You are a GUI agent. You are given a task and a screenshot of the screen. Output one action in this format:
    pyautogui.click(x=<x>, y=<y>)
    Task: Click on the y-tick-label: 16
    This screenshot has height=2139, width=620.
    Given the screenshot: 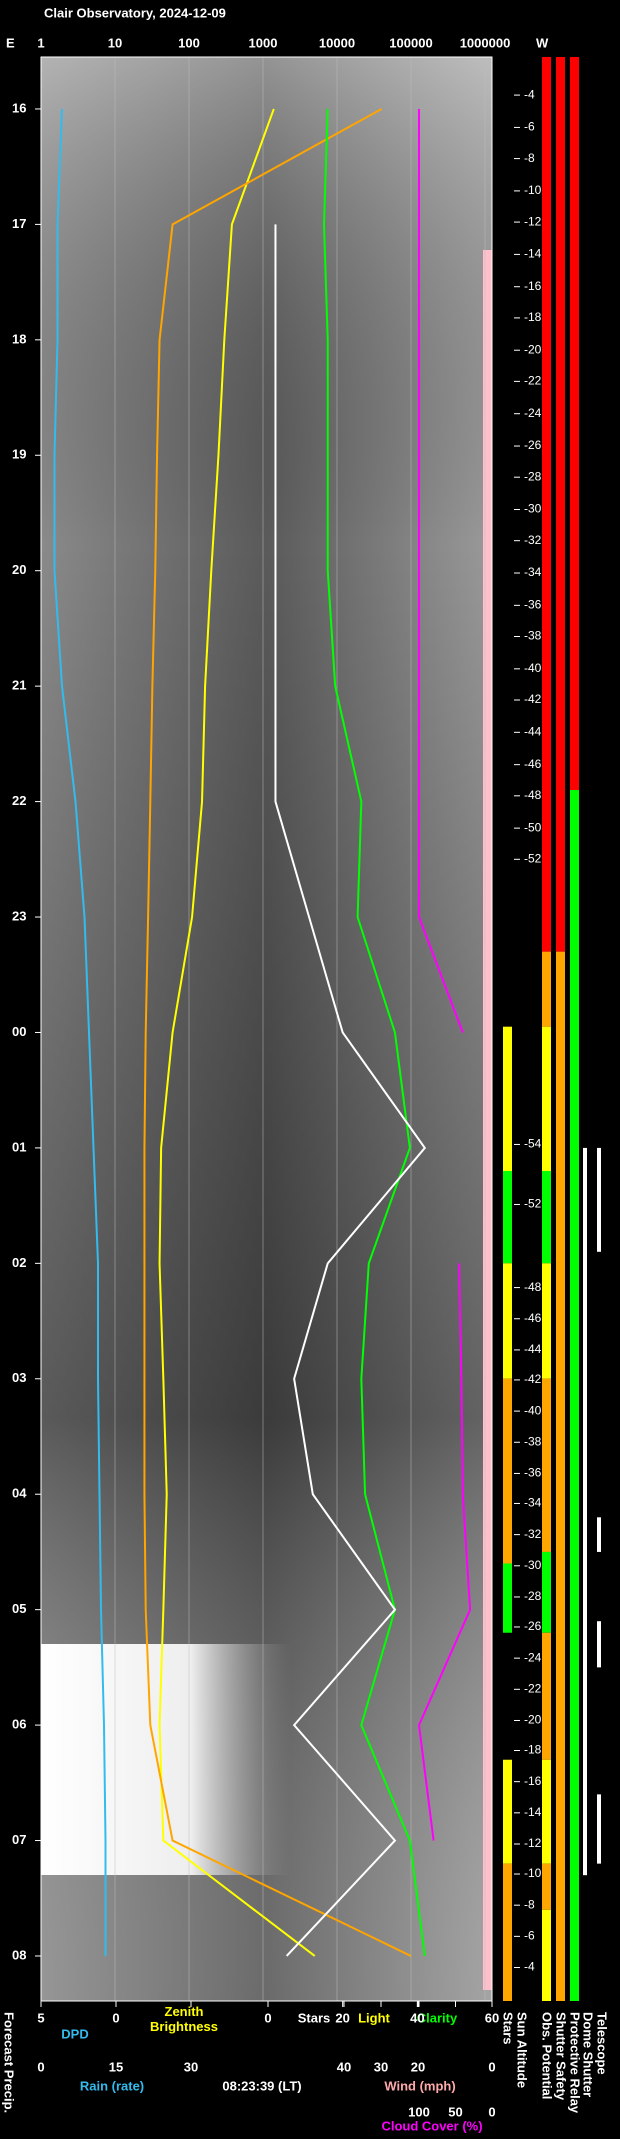 What is the action you would take?
    pyautogui.click(x=19, y=107)
    